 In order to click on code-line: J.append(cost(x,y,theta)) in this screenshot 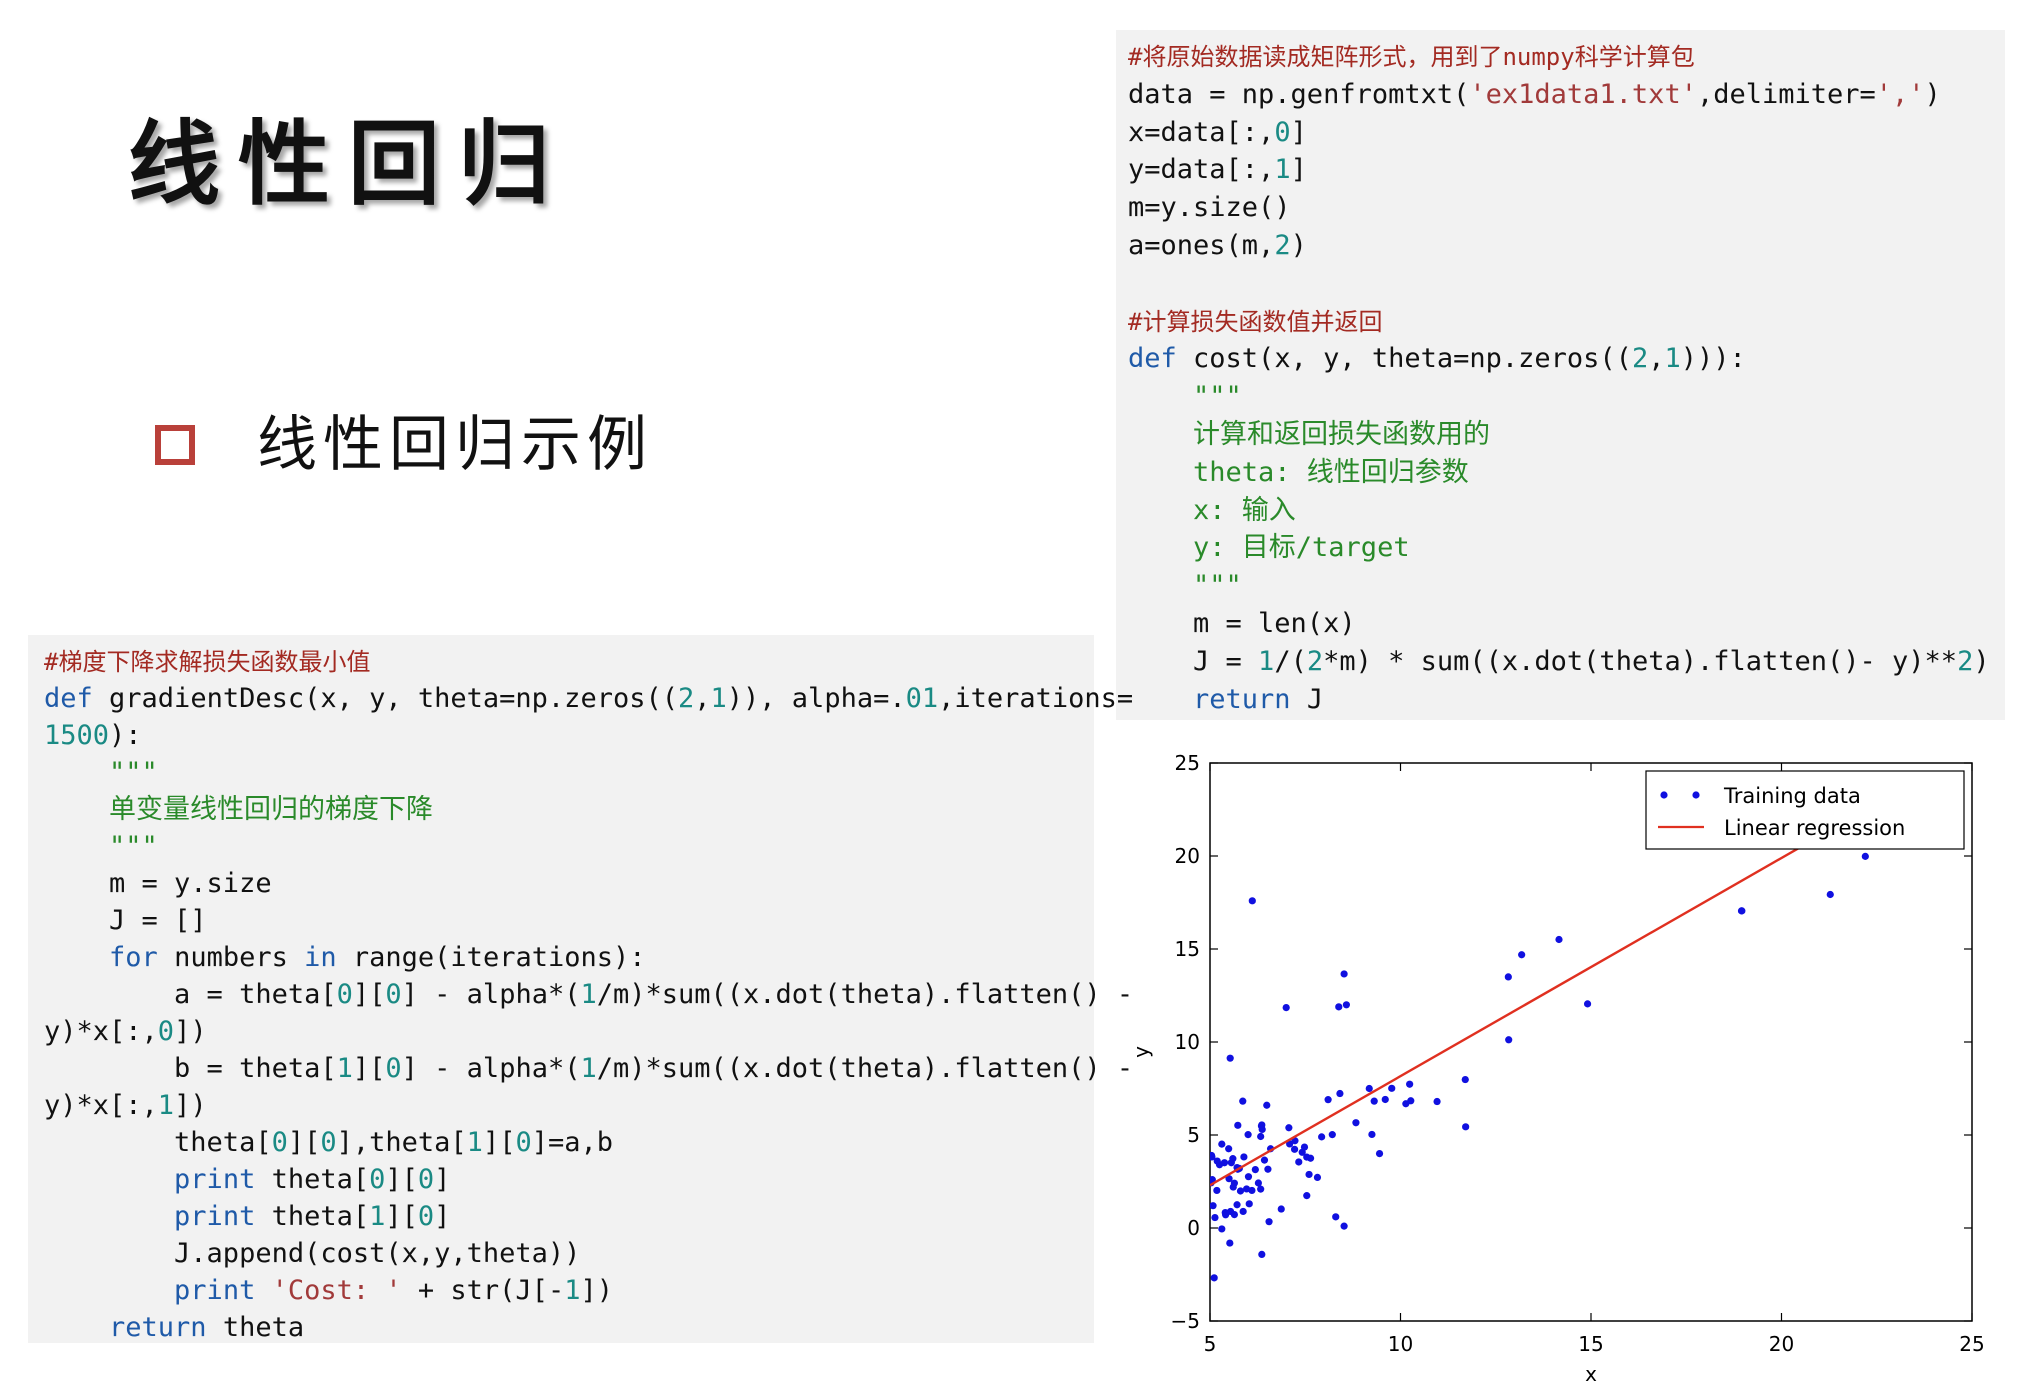, I will do `click(312, 1253)`.